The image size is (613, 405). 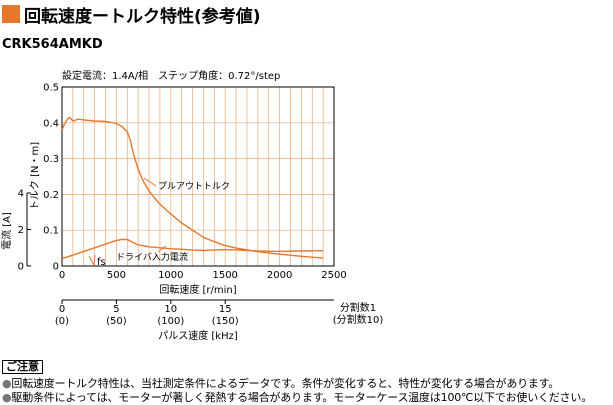 What do you see at coordinates (279, 275) in the screenshot?
I see `x-tick-label: 2000` at bounding box center [279, 275].